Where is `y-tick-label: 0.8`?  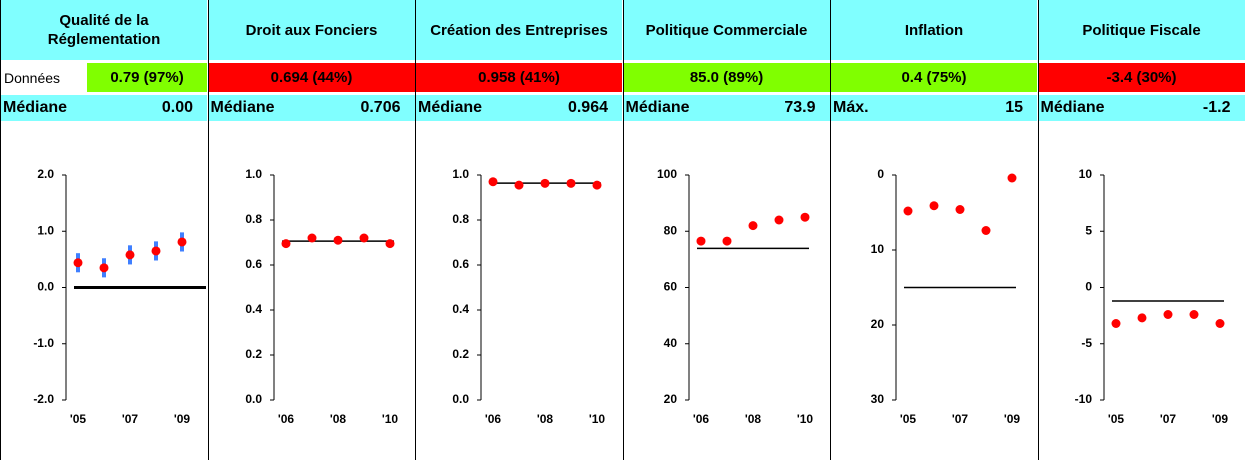
y-tick-label: 0.8 is located at coordinates (460, 219).